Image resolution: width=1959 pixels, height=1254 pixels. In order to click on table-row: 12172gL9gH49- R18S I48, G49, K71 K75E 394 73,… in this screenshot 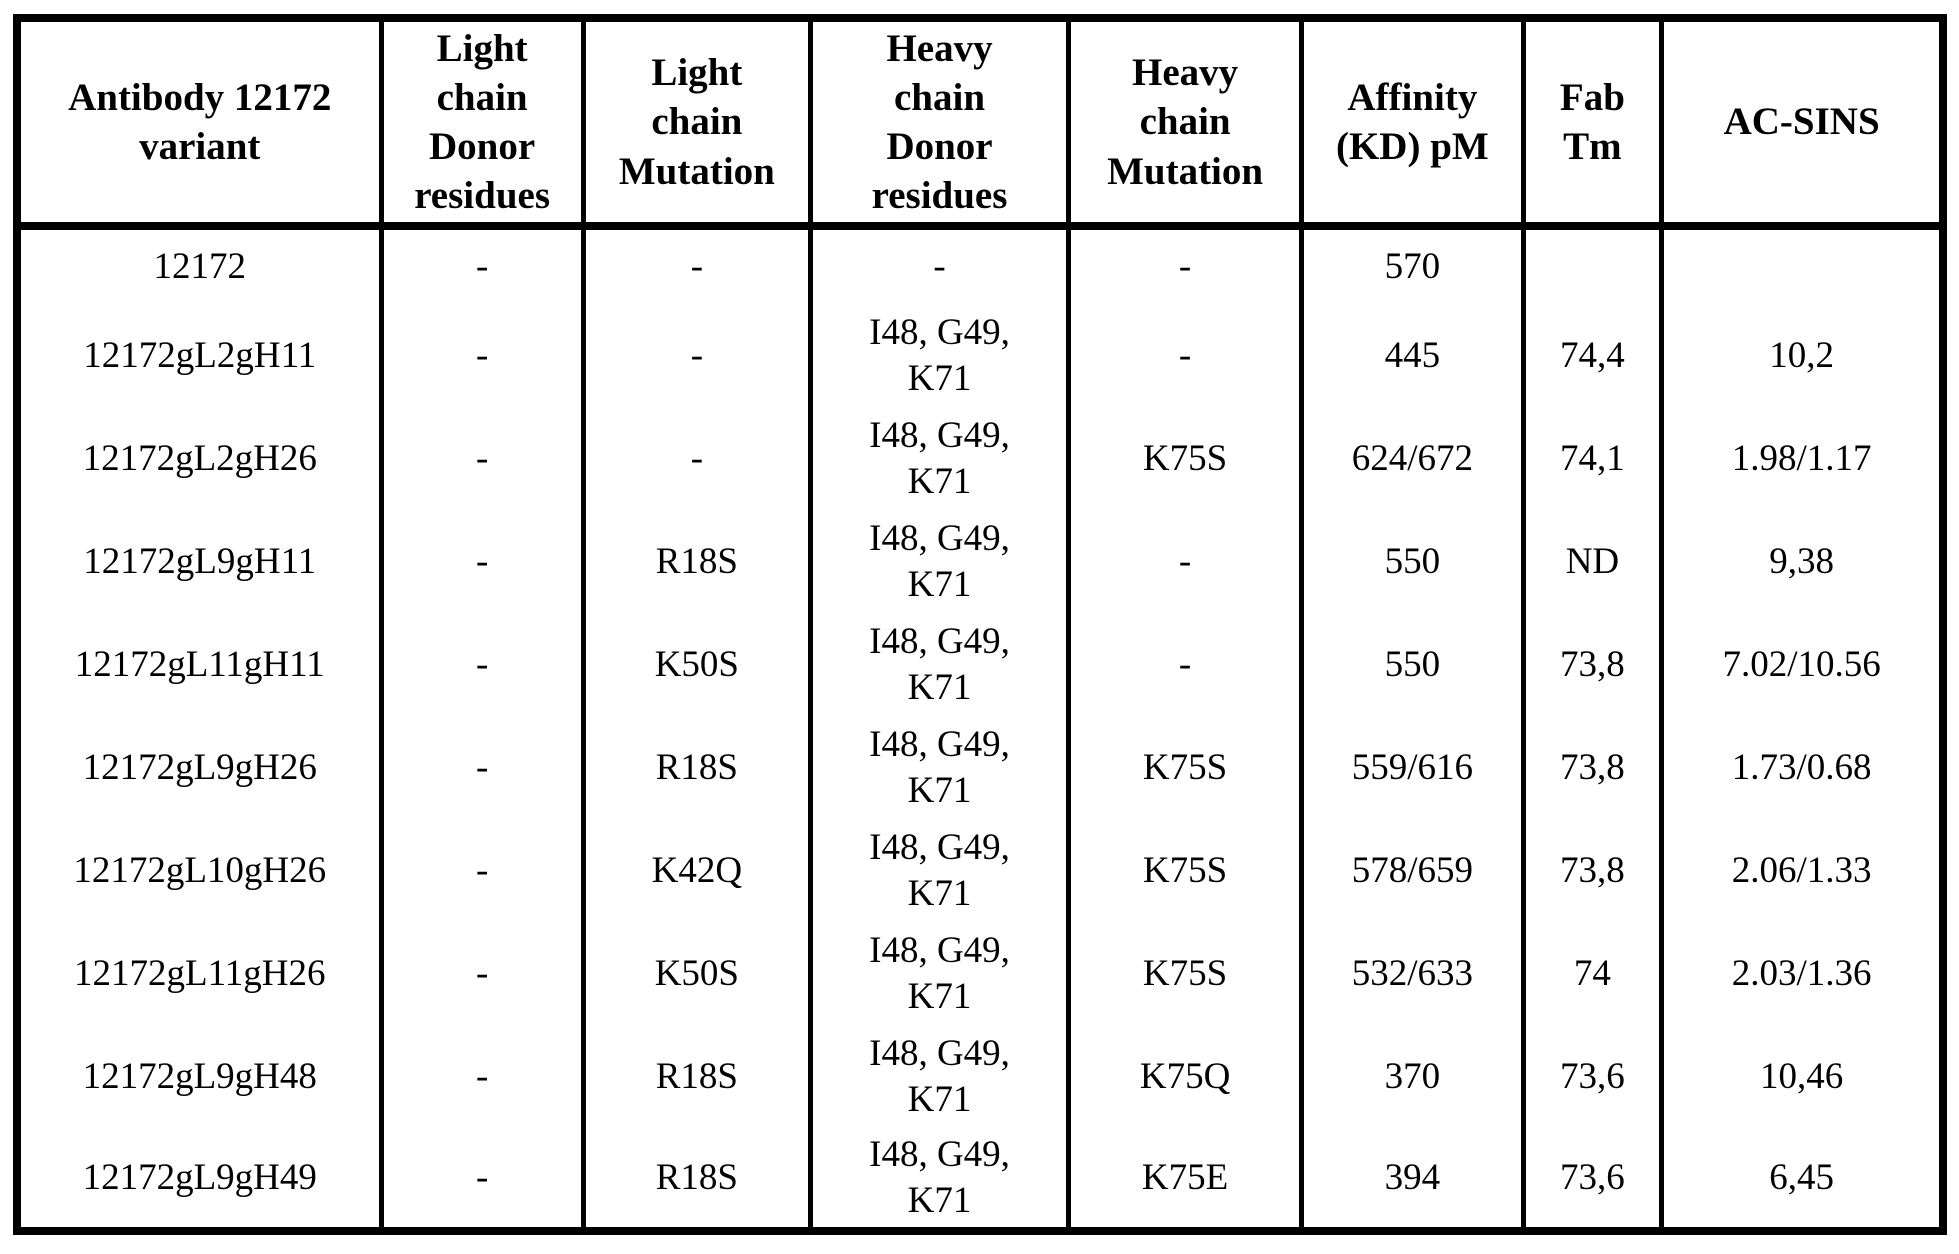, I will do `click(980, 1179)`.